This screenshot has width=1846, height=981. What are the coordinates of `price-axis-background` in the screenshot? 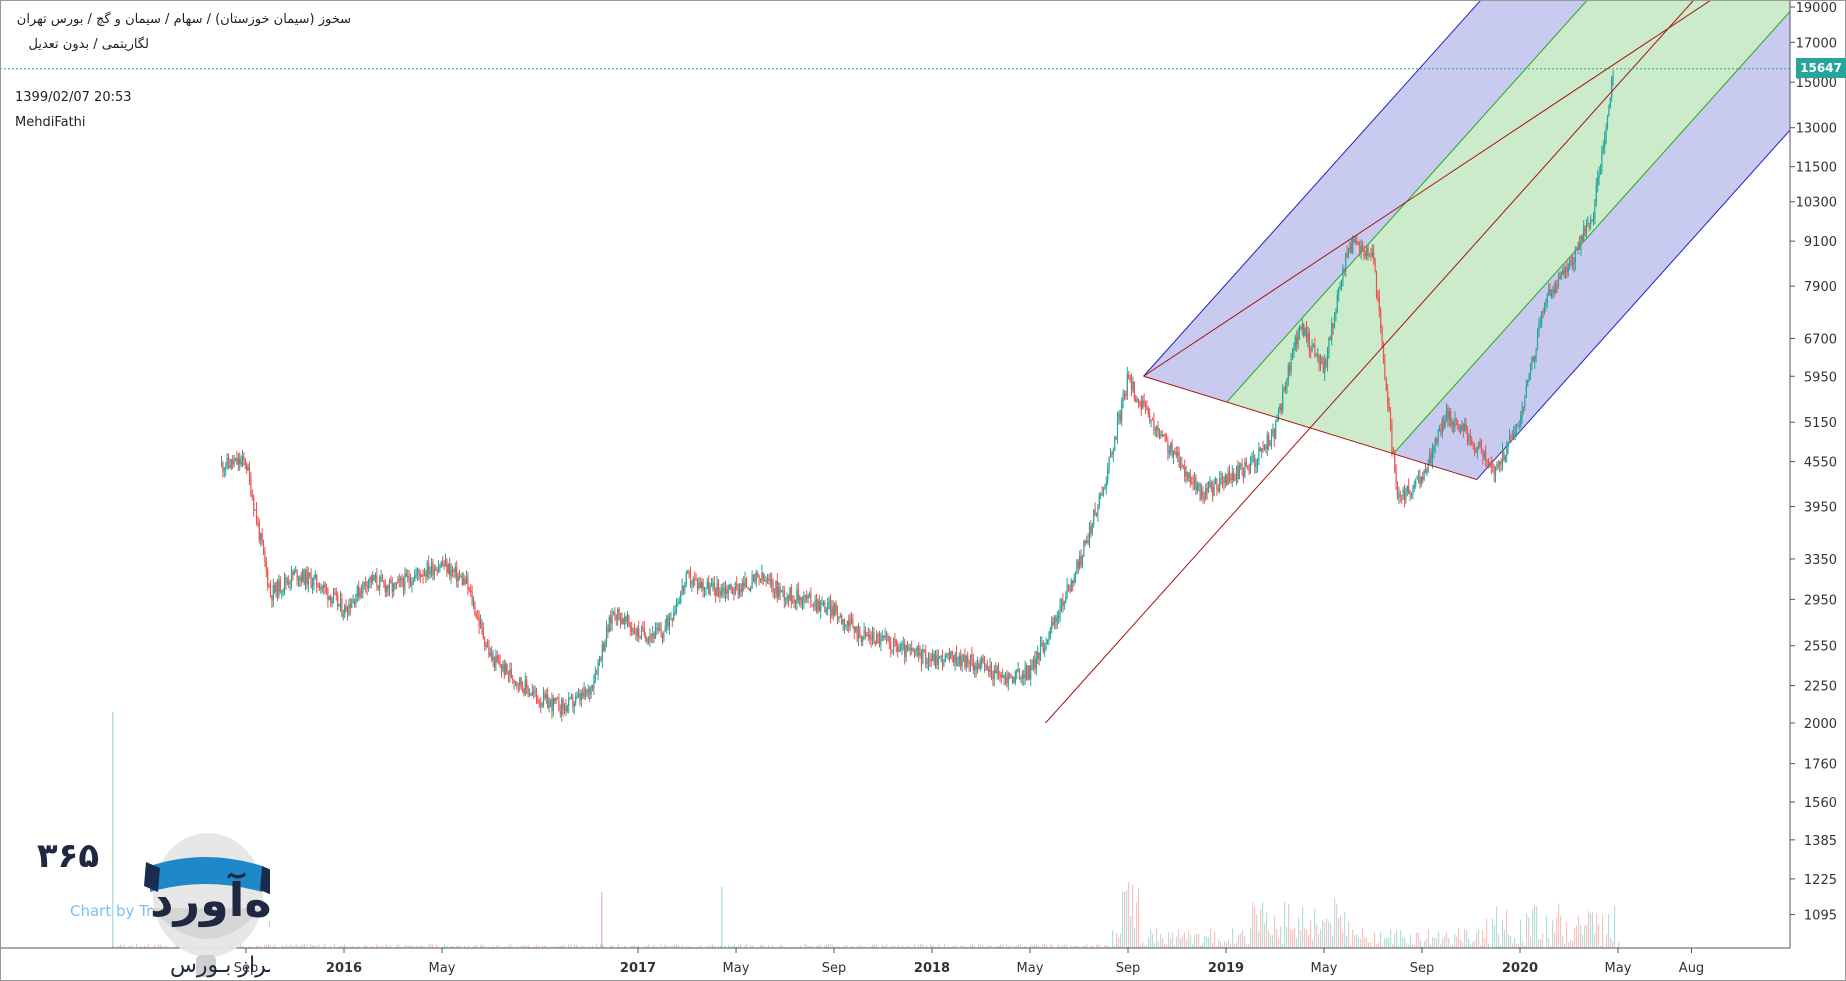 It's located at (1818, 490).